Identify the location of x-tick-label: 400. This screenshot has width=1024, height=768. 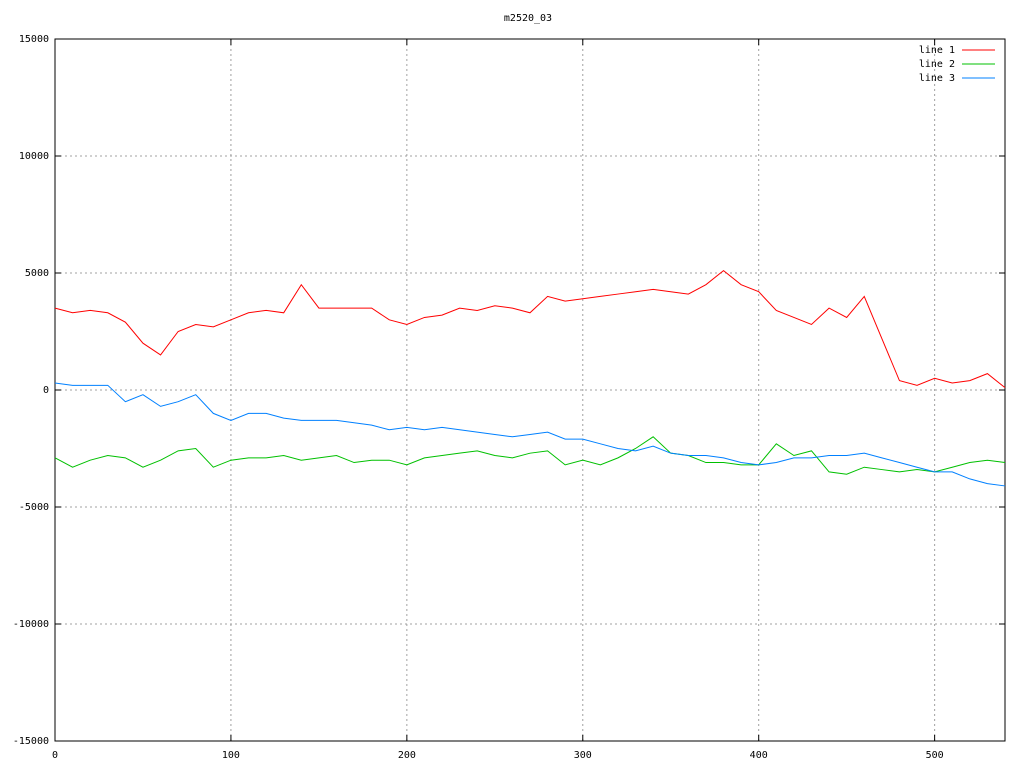
(759, 755).